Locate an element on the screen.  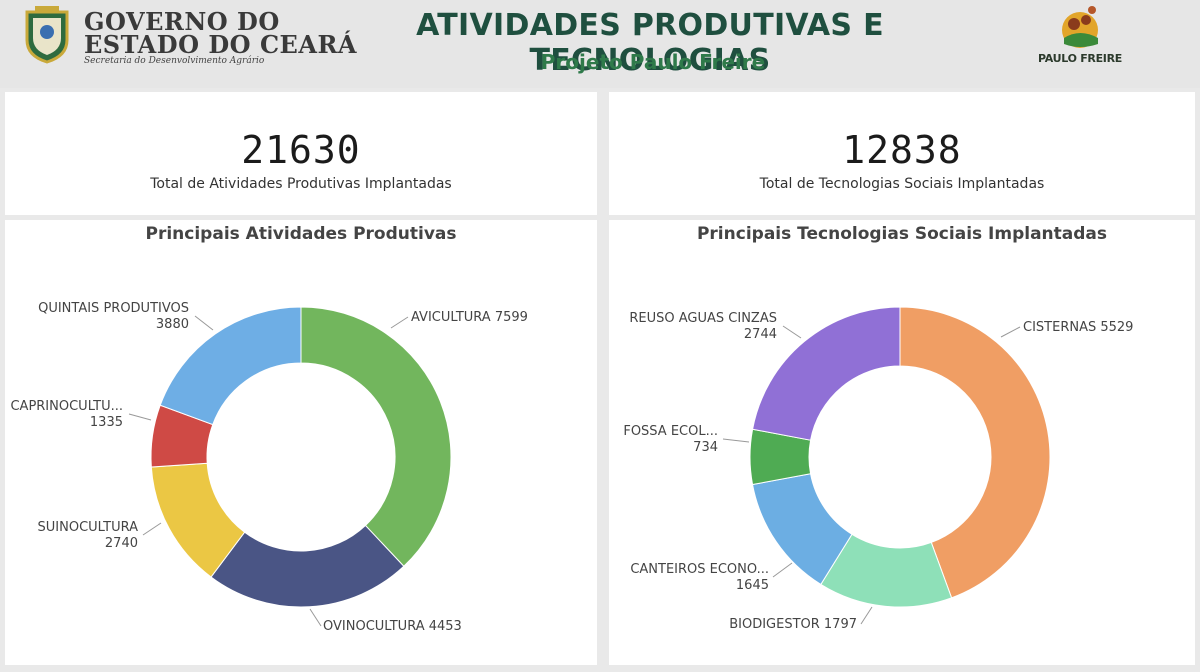
label-avicultura: AVICULTURA 7599 is located at coordinates (469, 317).